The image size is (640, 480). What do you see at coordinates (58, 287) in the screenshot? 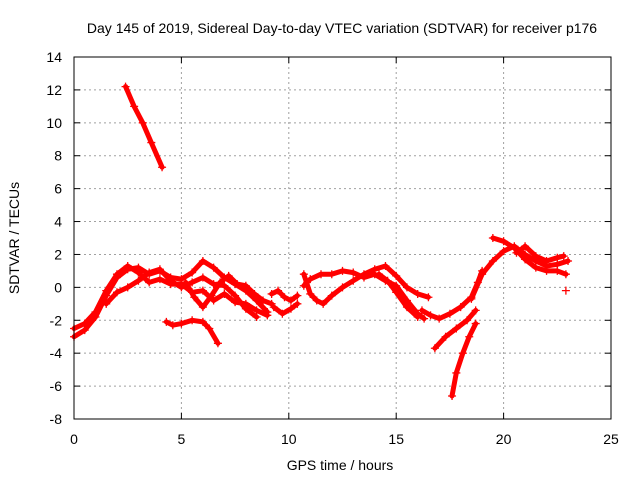
I see `y-tick-label: 0` at bounding box center [58, 287].